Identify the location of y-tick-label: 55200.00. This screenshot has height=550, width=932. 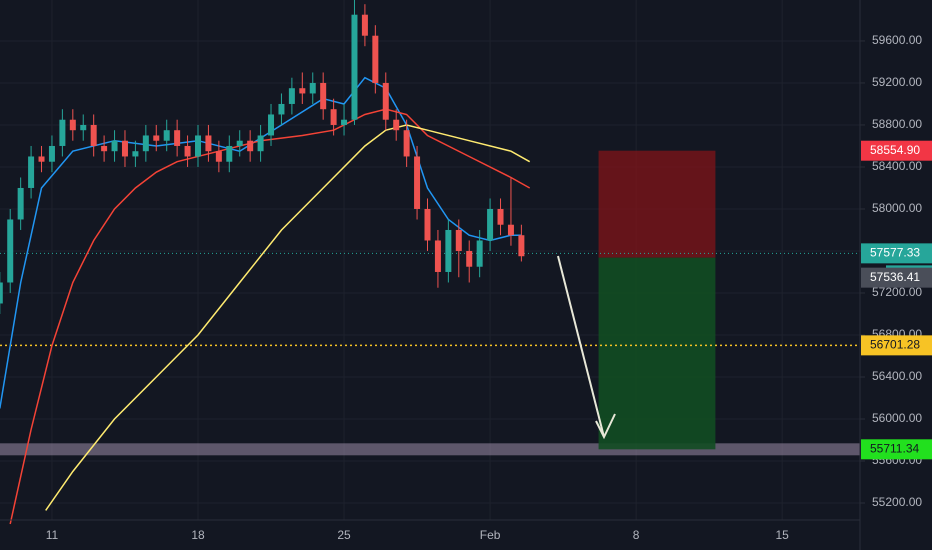
(897, 502).